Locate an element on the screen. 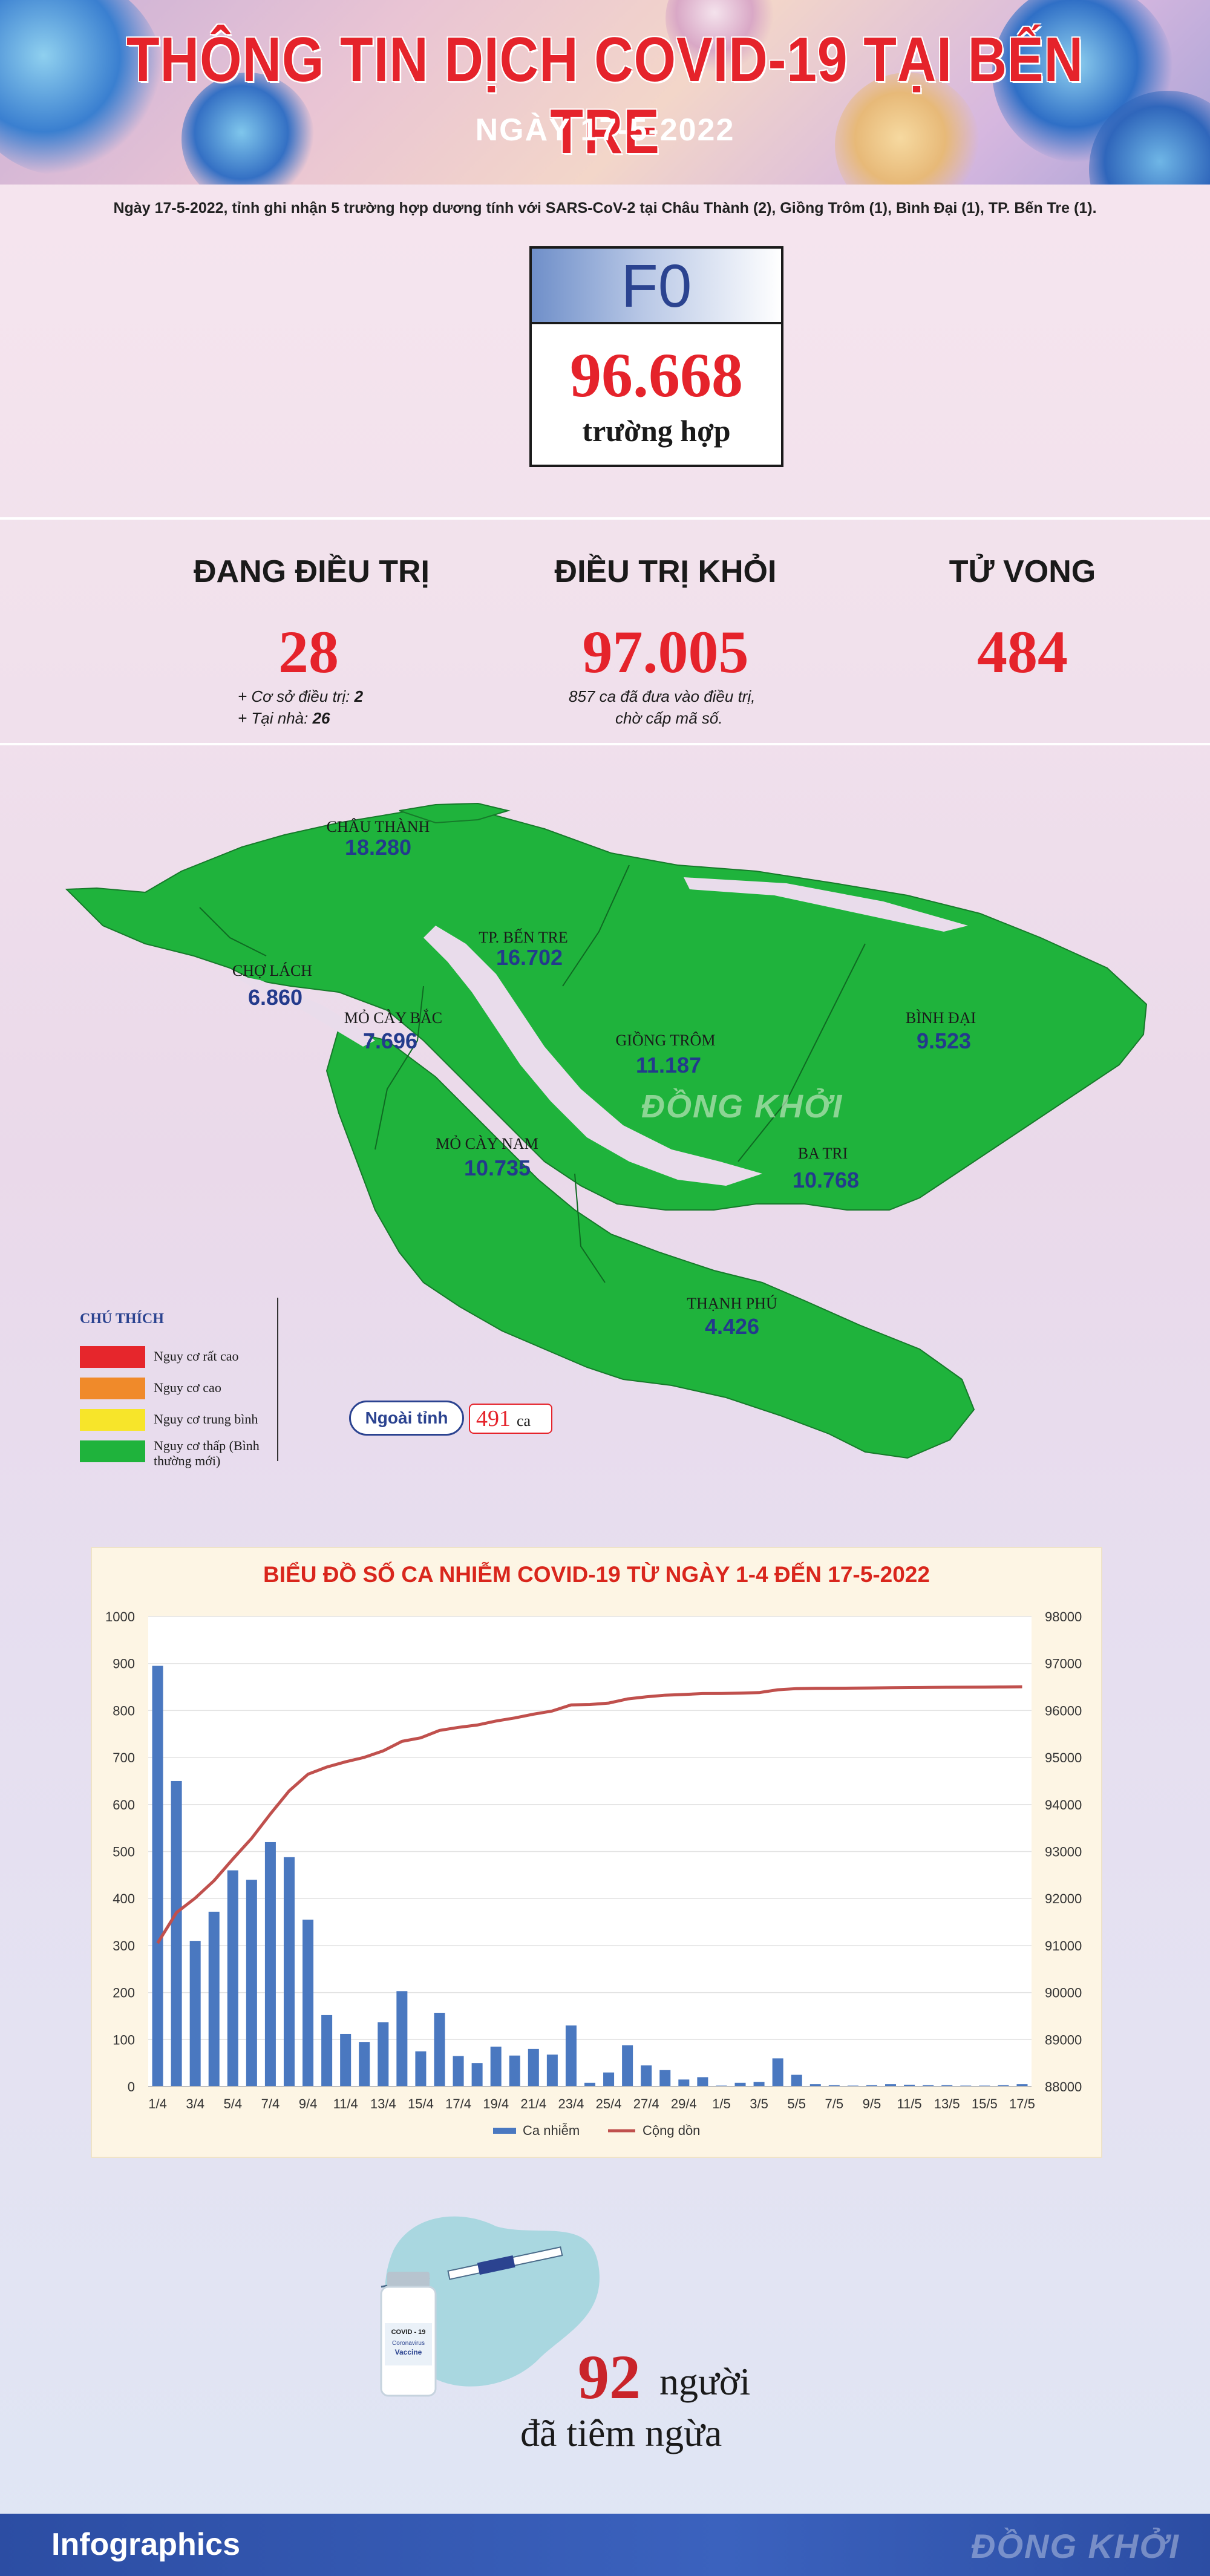 This screenshot has height=2576, width=1210. x-tick-label: 19/4 is located at coordinates (496, 2103).